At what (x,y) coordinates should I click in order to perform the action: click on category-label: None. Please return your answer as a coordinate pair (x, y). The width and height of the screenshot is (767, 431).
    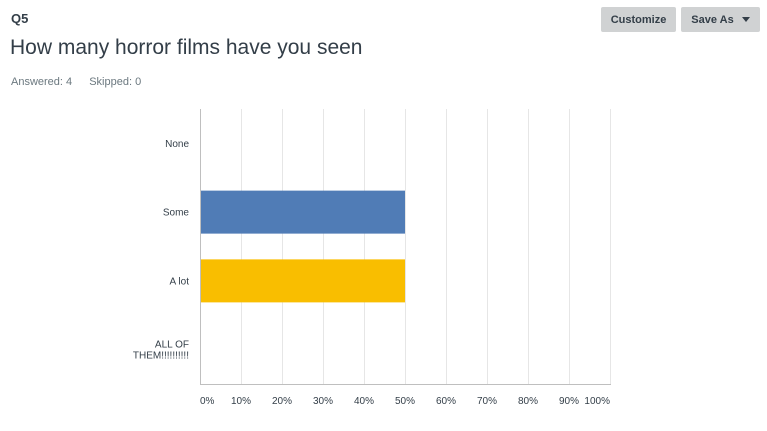
    Looking at the image, I should click on (177, 144).